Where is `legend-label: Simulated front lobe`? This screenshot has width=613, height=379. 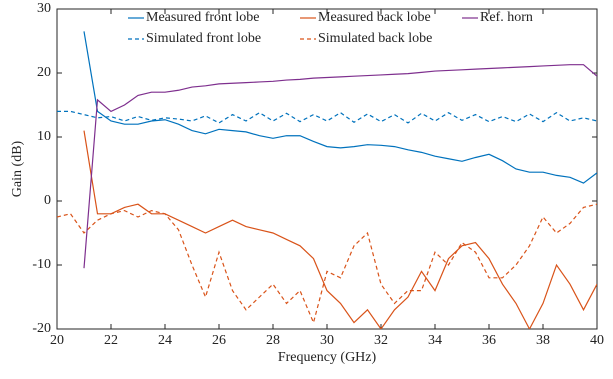 legend-label: Simulated front lobe is located at coordinates (203, 38).